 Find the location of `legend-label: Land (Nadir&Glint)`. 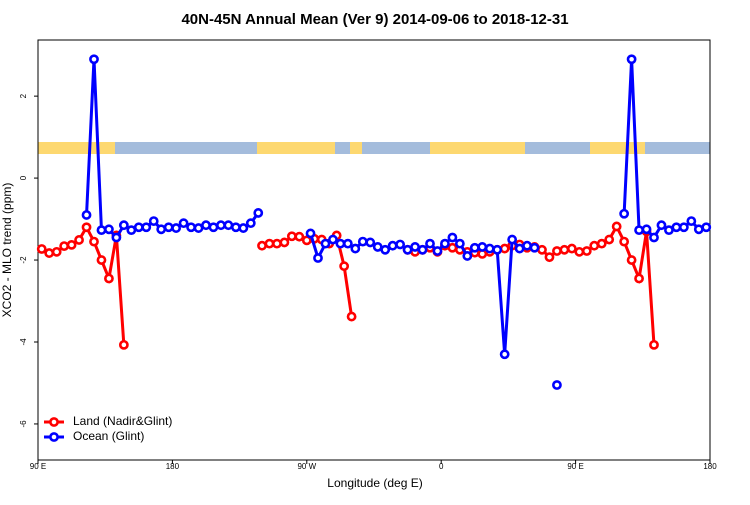

legend-label: Land (Nadir&Glint) is located at coordinates (122, 421).